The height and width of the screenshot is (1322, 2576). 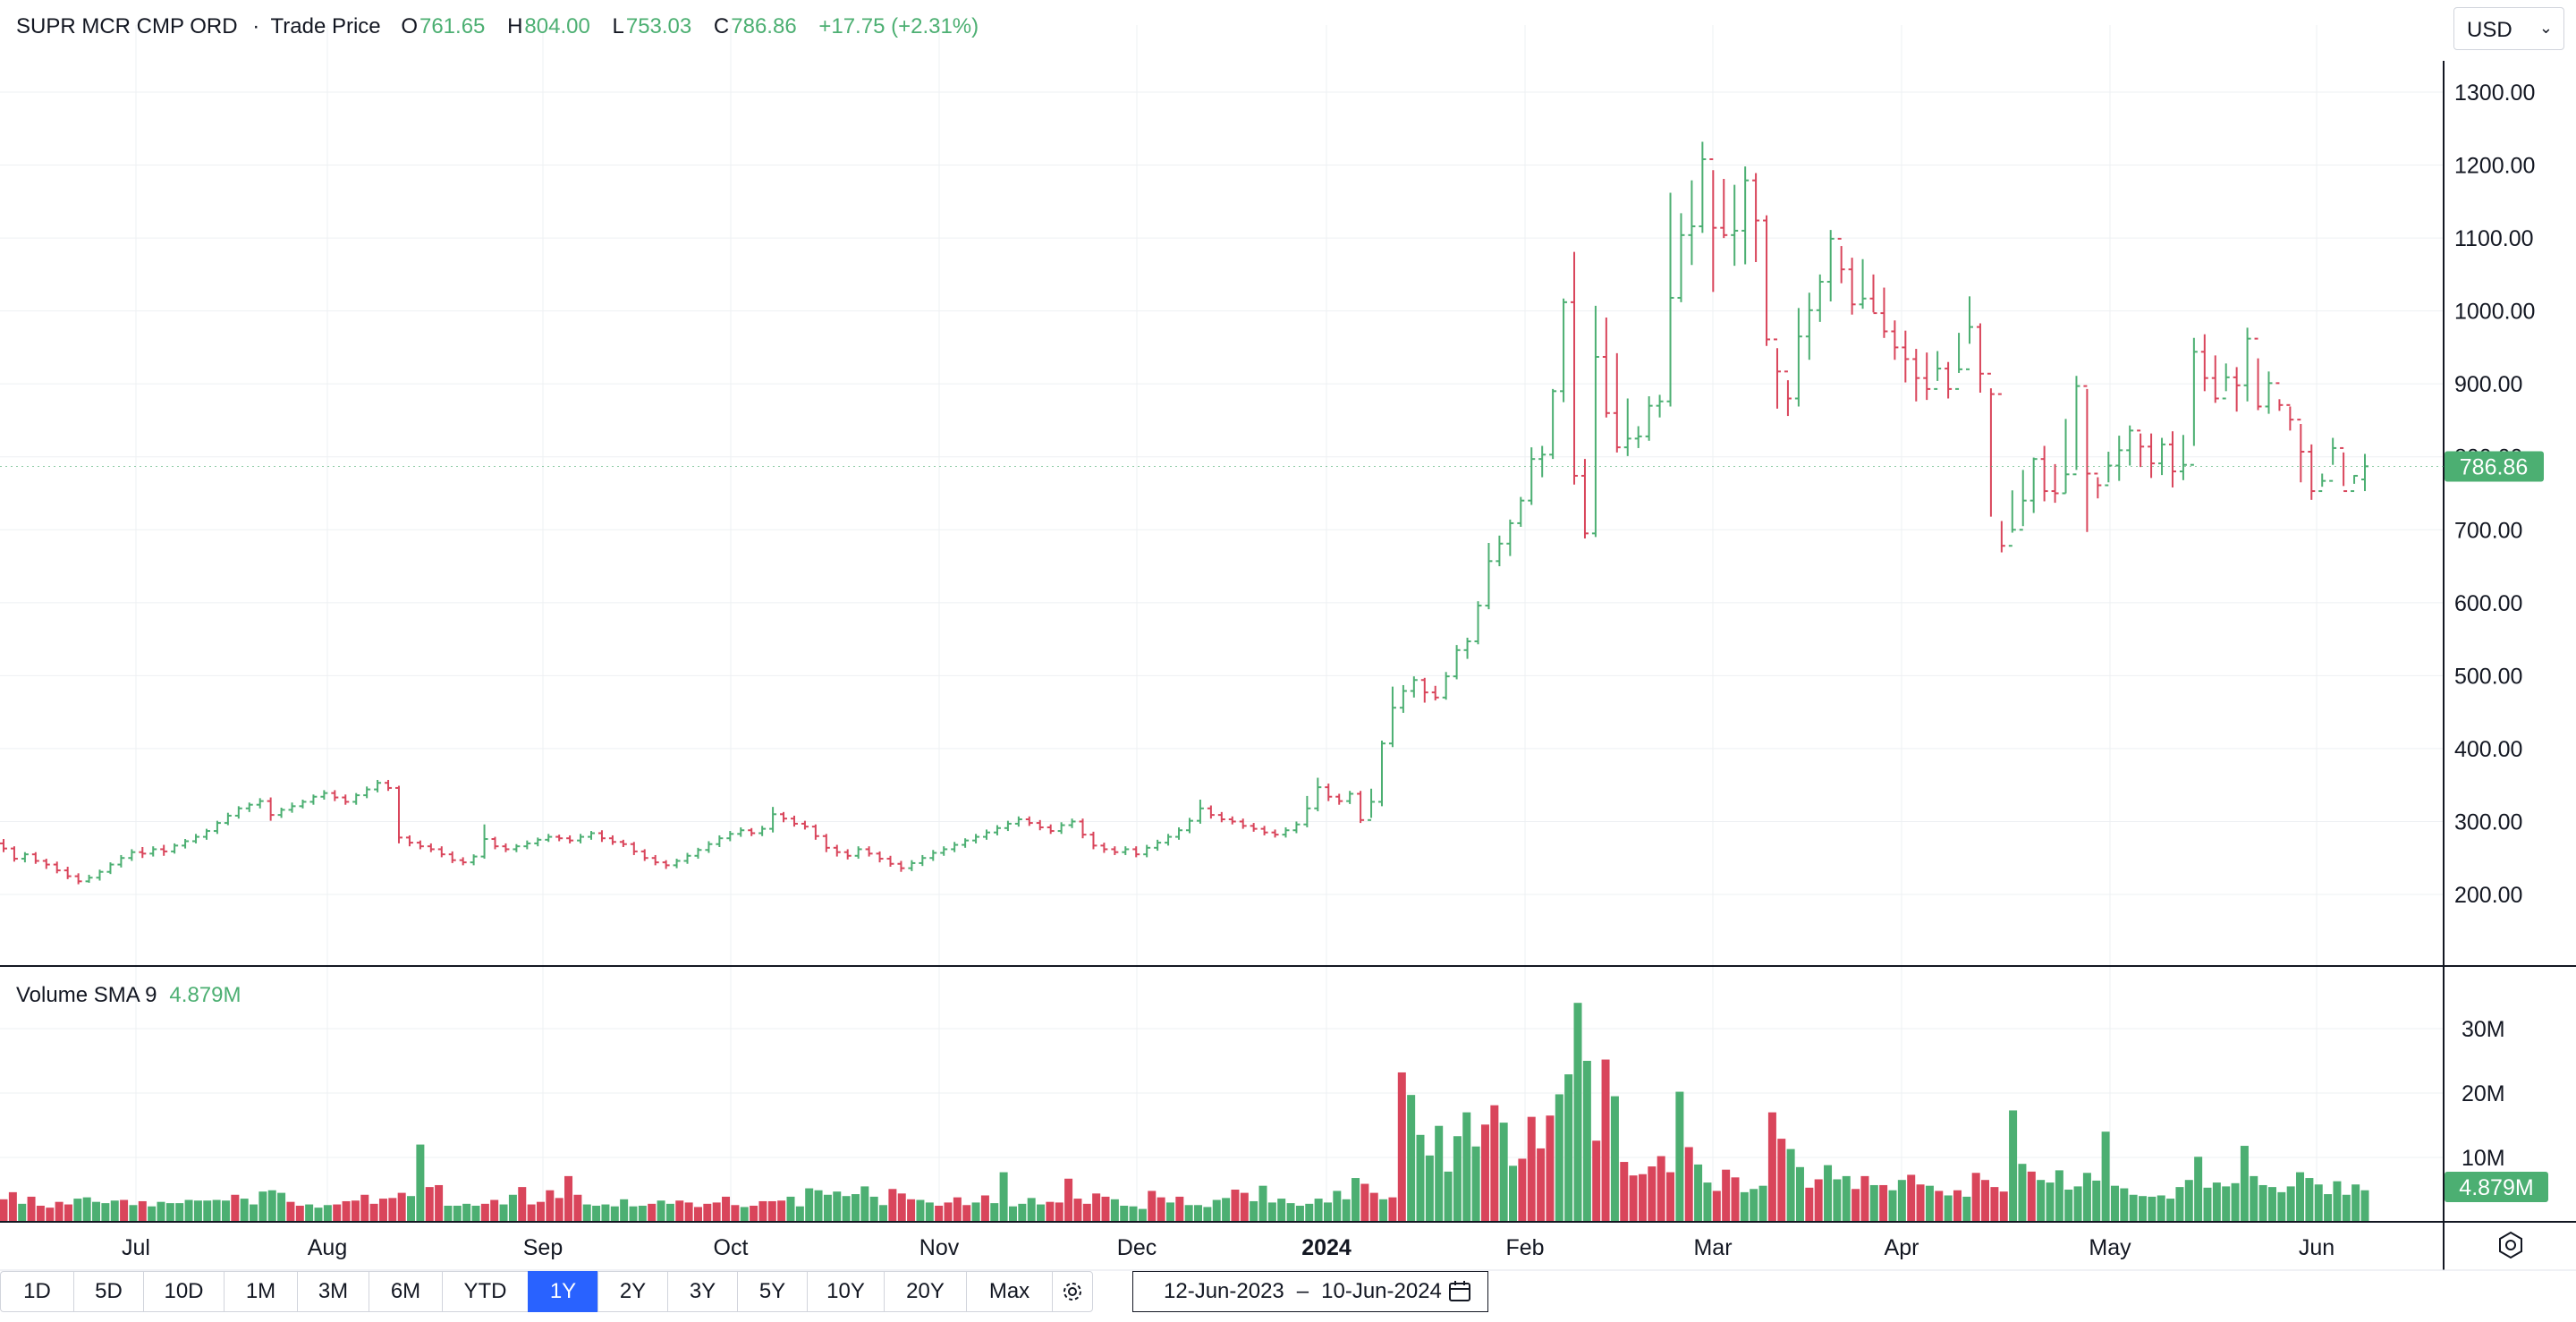 What do you see at coordinates (562, 1291) in the screenshot?
I see `range-button-1y: 1Y` at bounding box center [562, 1291].